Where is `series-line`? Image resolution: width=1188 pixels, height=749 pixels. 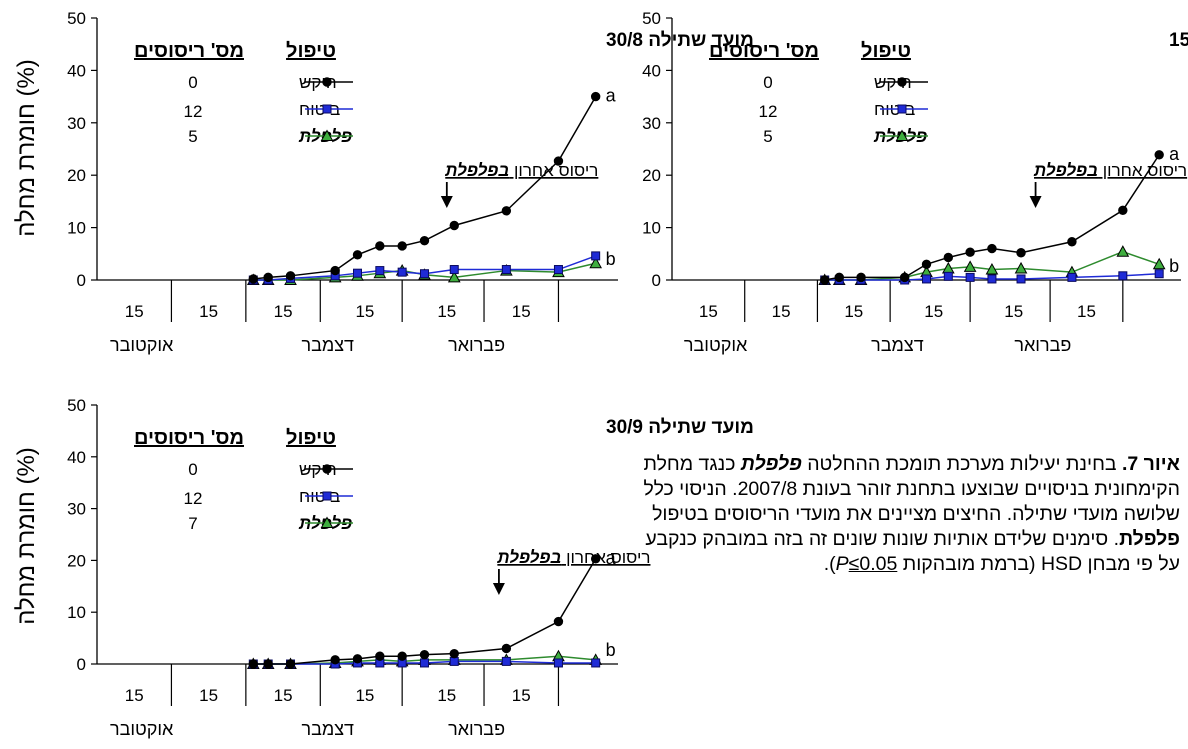 series-line is located at coordinates (425, 188).